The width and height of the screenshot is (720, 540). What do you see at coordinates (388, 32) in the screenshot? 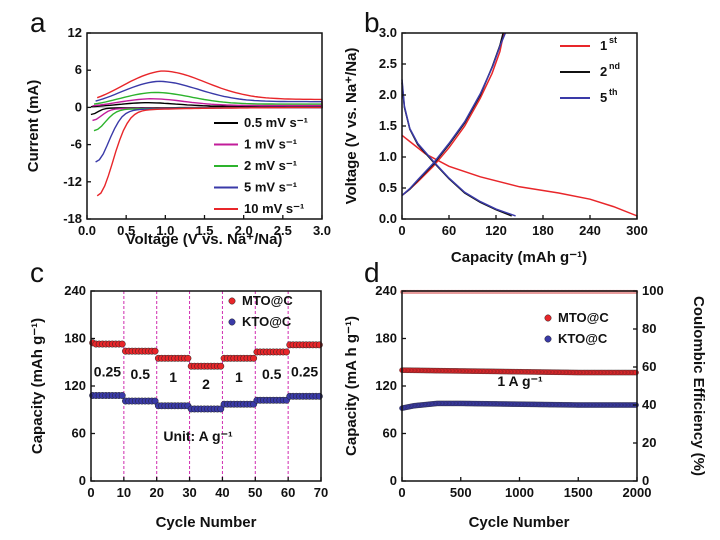
I see `panel-b-ytick-label: 3.0` at bounding box center [388, 32].